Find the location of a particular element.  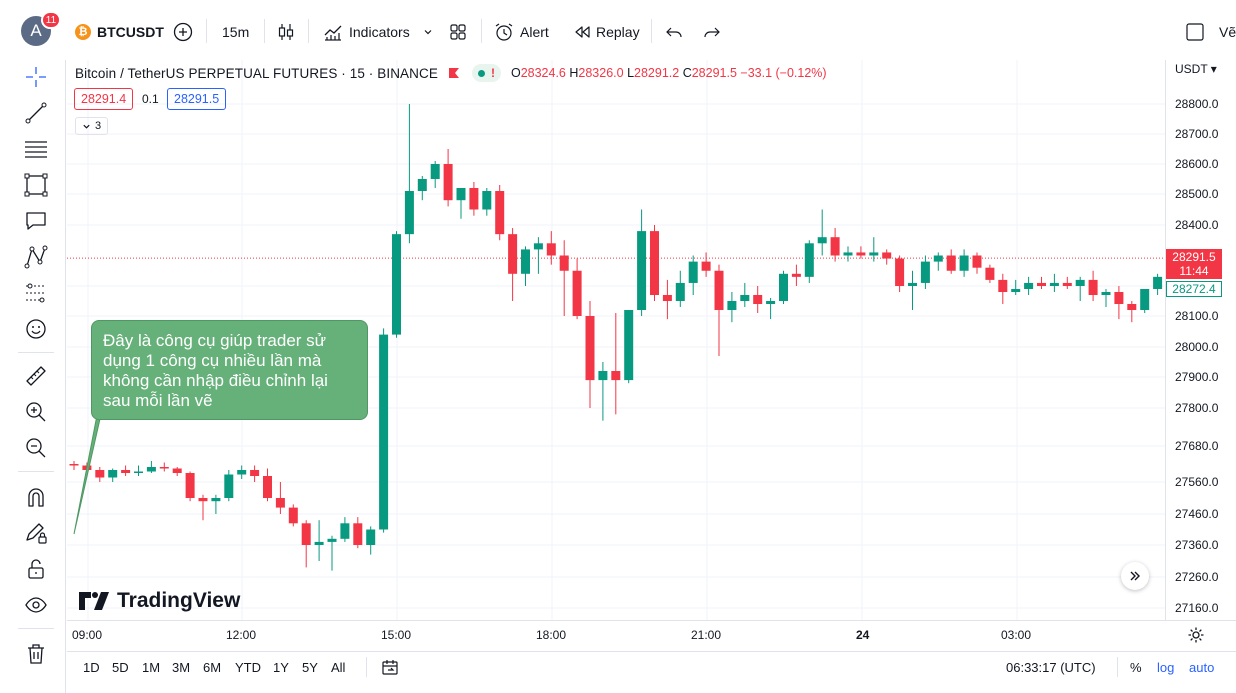

price-tick-label: 27680.0 is located at coordinates (1197, 446).